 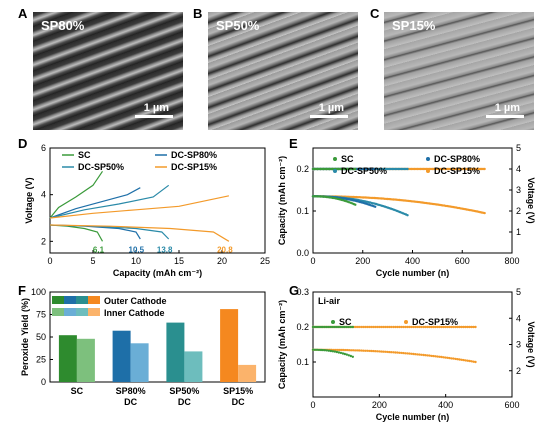 What do you see at coordinates (518, 169) in the screenshot?
I see `y2-tick-label: 4` at bounding box center [518, 169].